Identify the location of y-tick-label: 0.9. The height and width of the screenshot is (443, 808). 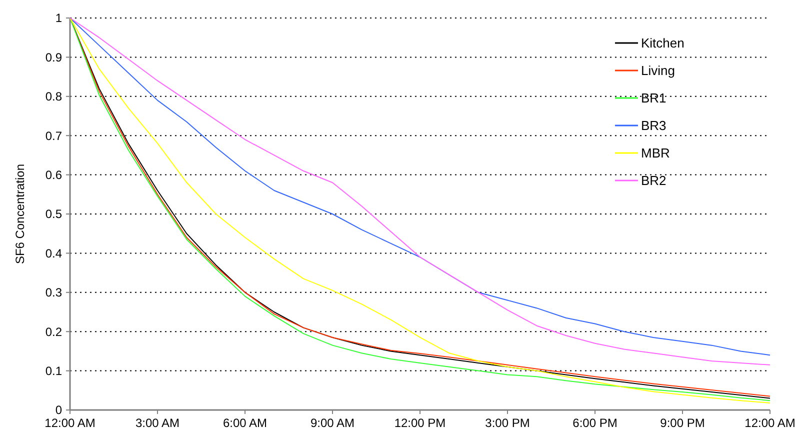
(53, 57).